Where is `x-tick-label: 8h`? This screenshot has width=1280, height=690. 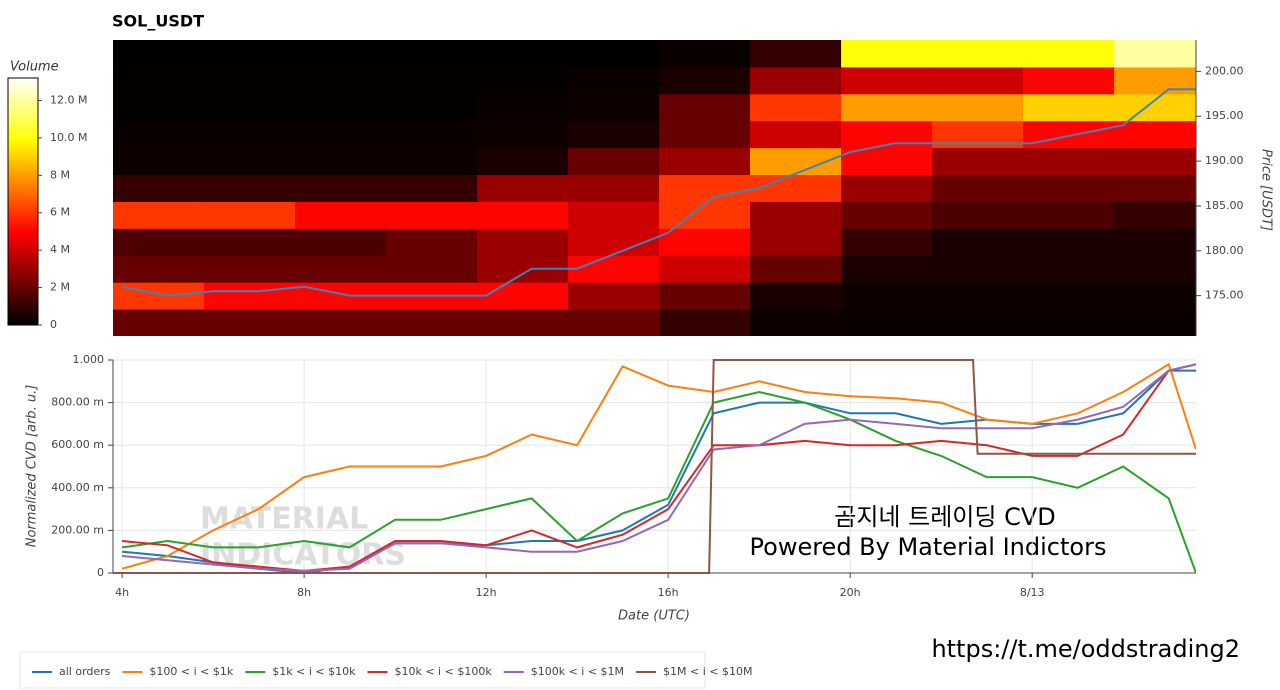
x-tick-label: 8h is located at coordinates (304, 592).